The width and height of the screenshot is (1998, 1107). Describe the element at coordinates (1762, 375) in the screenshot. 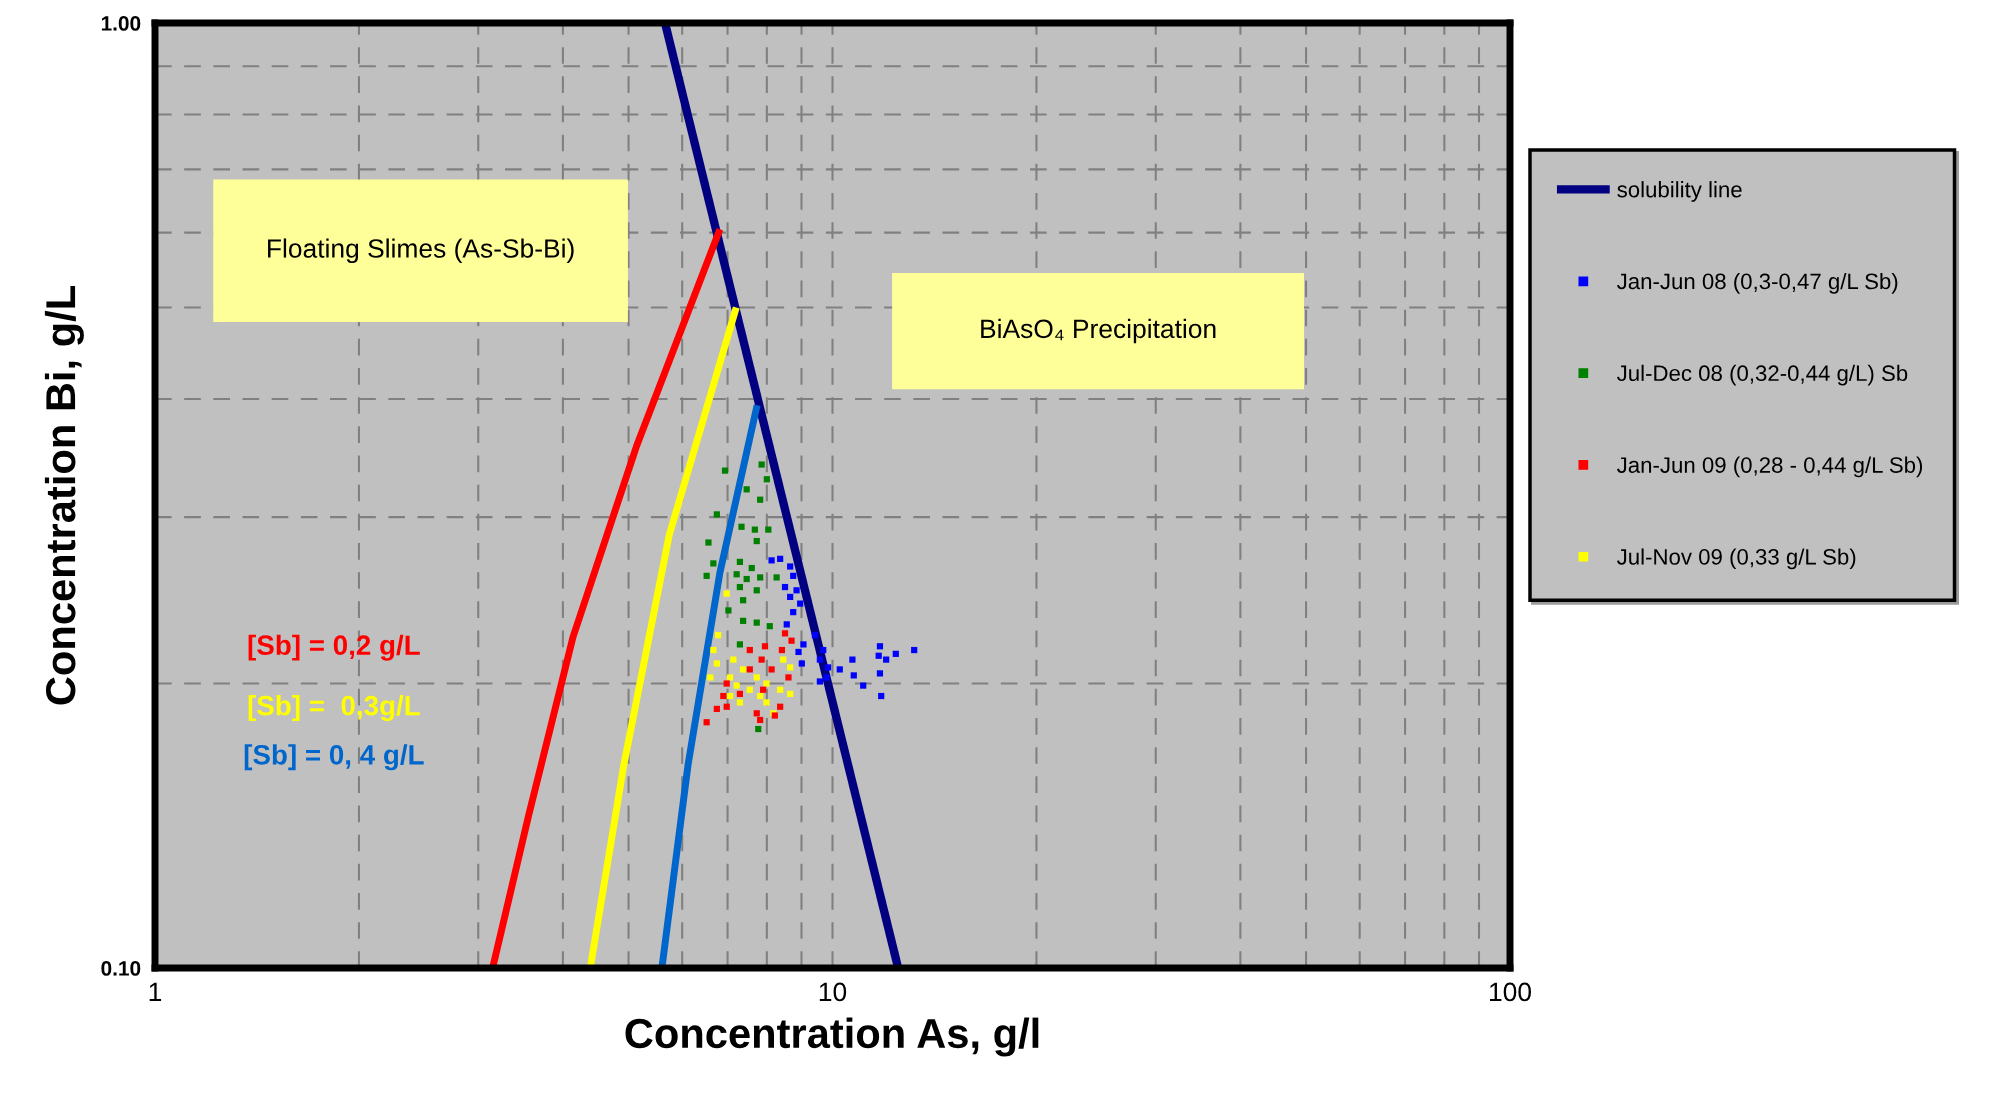

I see `legend-label: Jul-Dec 08 (0,32-0,44 g/L) Sb` at that location.